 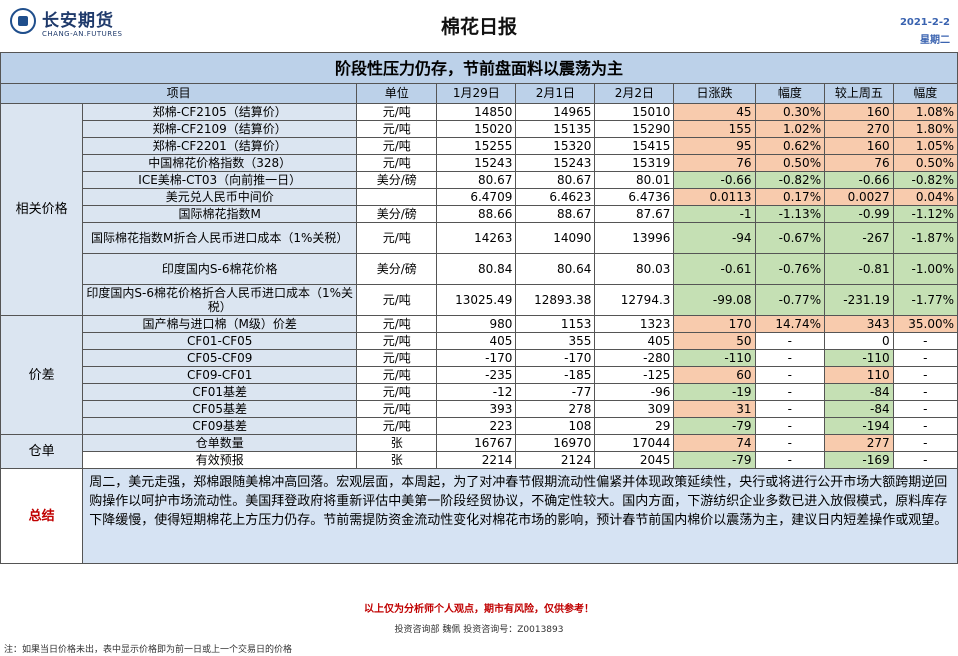 What do you see at coordinates (634, 197) in the screenshot?
I see `row-d3: 6.4736` at bounding box center [634, 197].